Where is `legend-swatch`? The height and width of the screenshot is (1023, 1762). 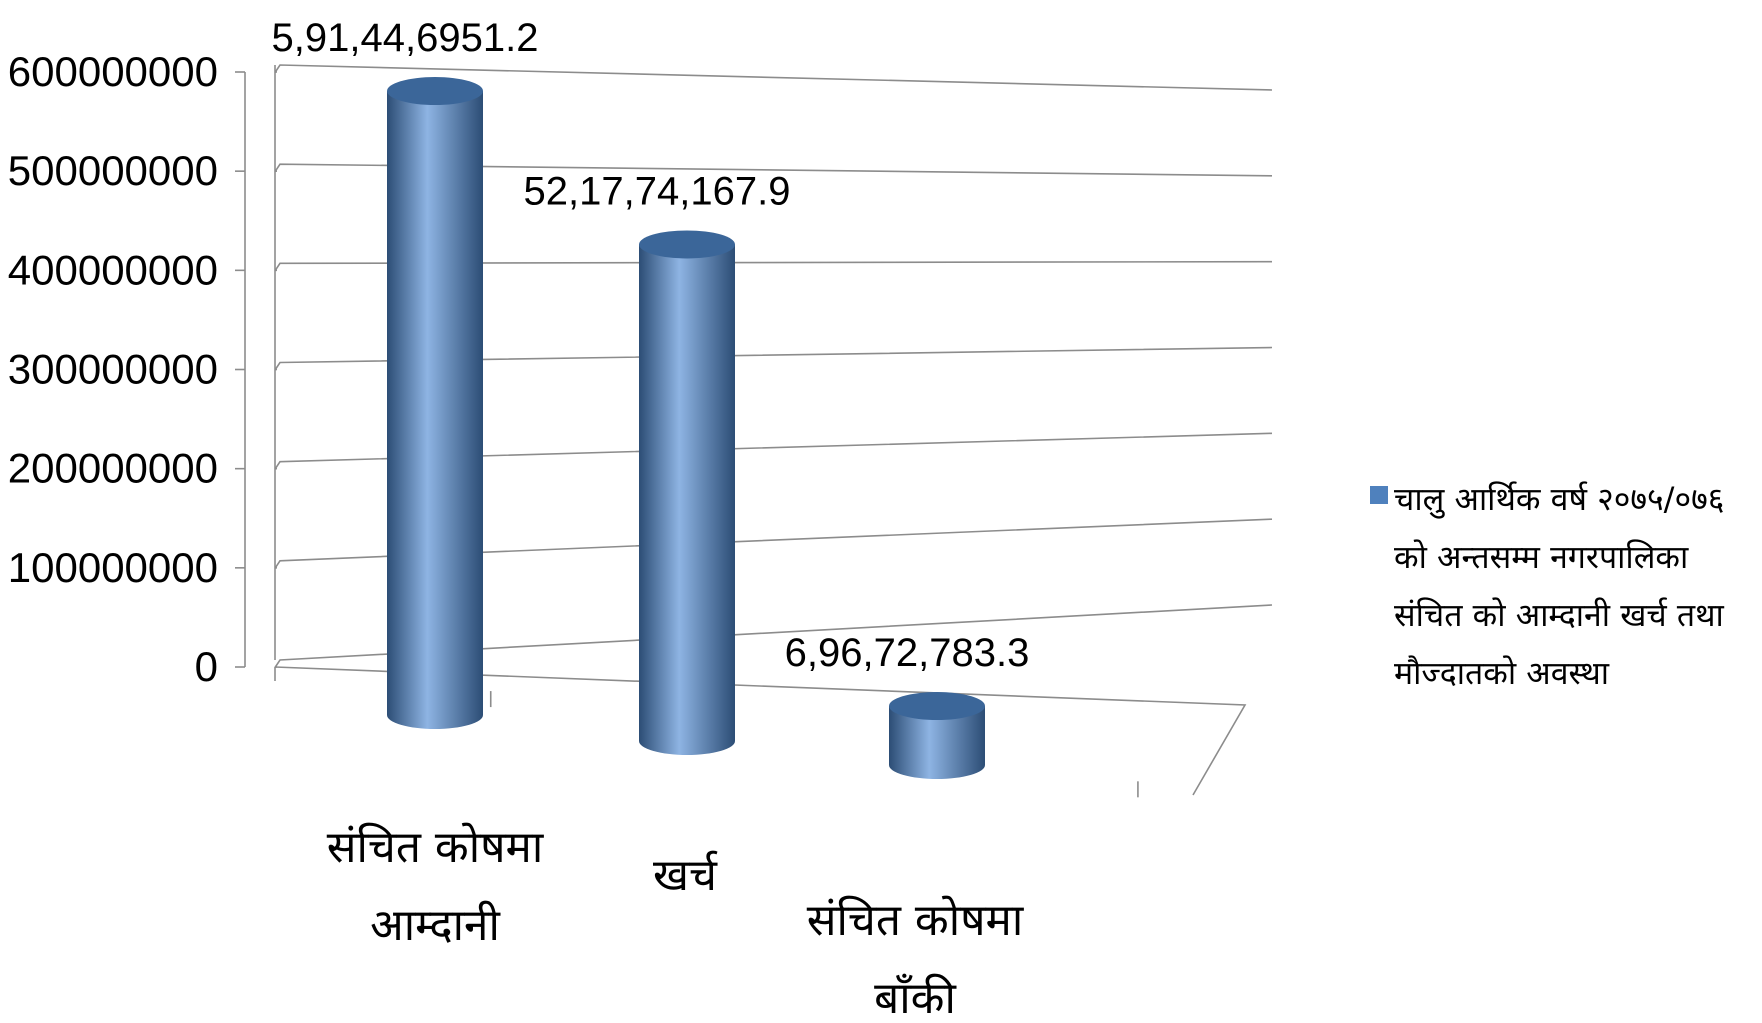 legend-swatch is located at coordinates (1379, 495).